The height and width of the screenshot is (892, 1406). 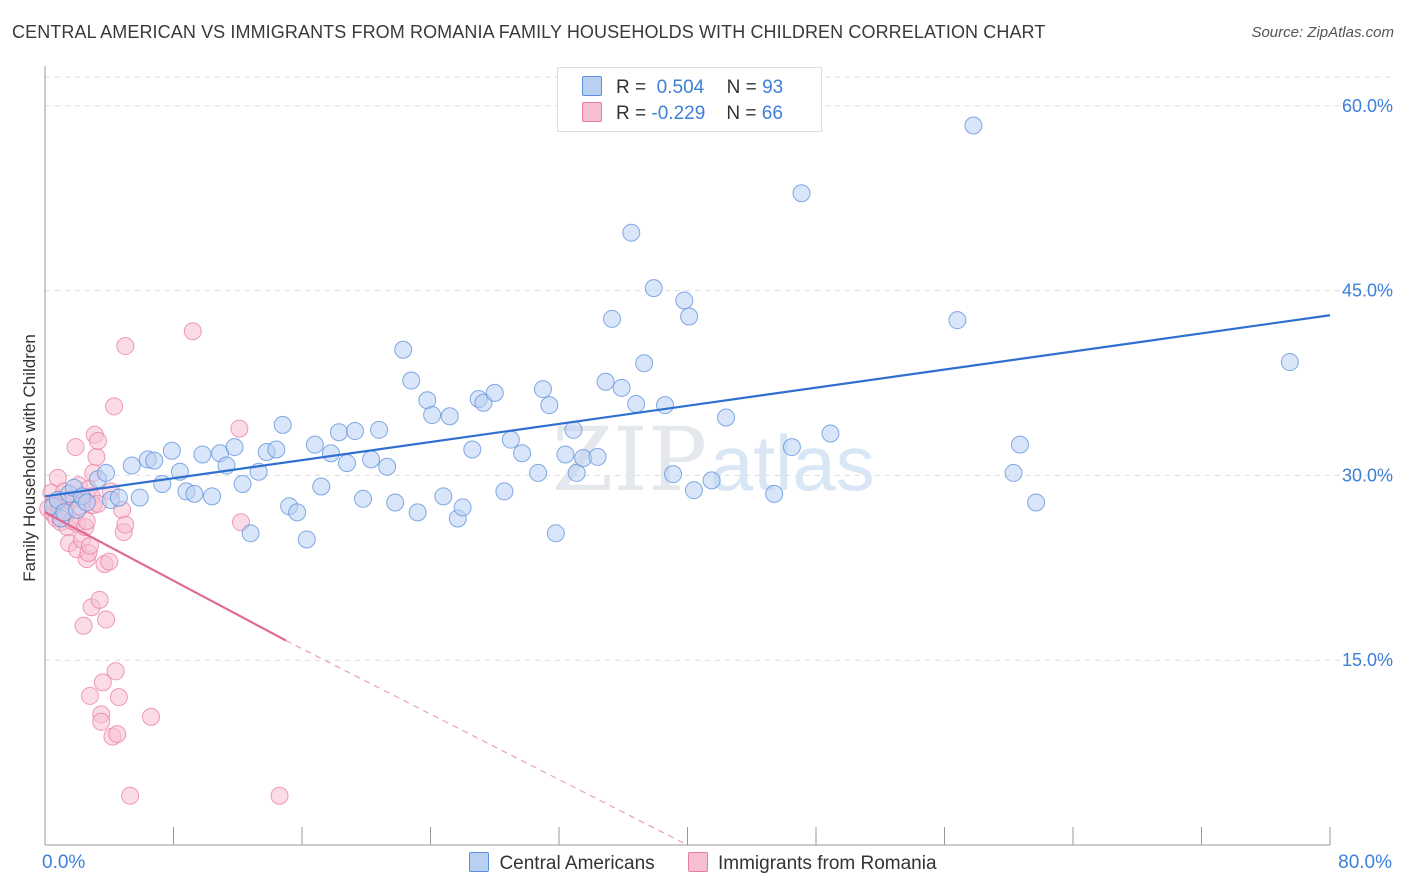 I want to click on stats-legend: R = 0.504 N = 93 R = -0.229 N = 66, so click(x=689, y=99).